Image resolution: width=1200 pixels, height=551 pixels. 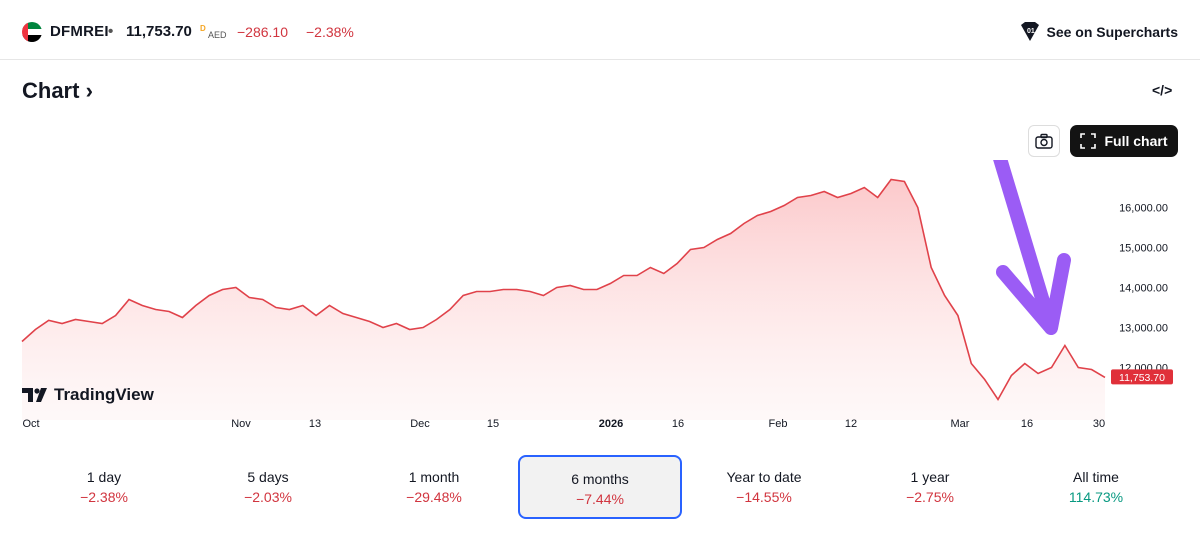 I want to click on range-option-5-days: 5 days −2.03%, so click(x=268, y=487).